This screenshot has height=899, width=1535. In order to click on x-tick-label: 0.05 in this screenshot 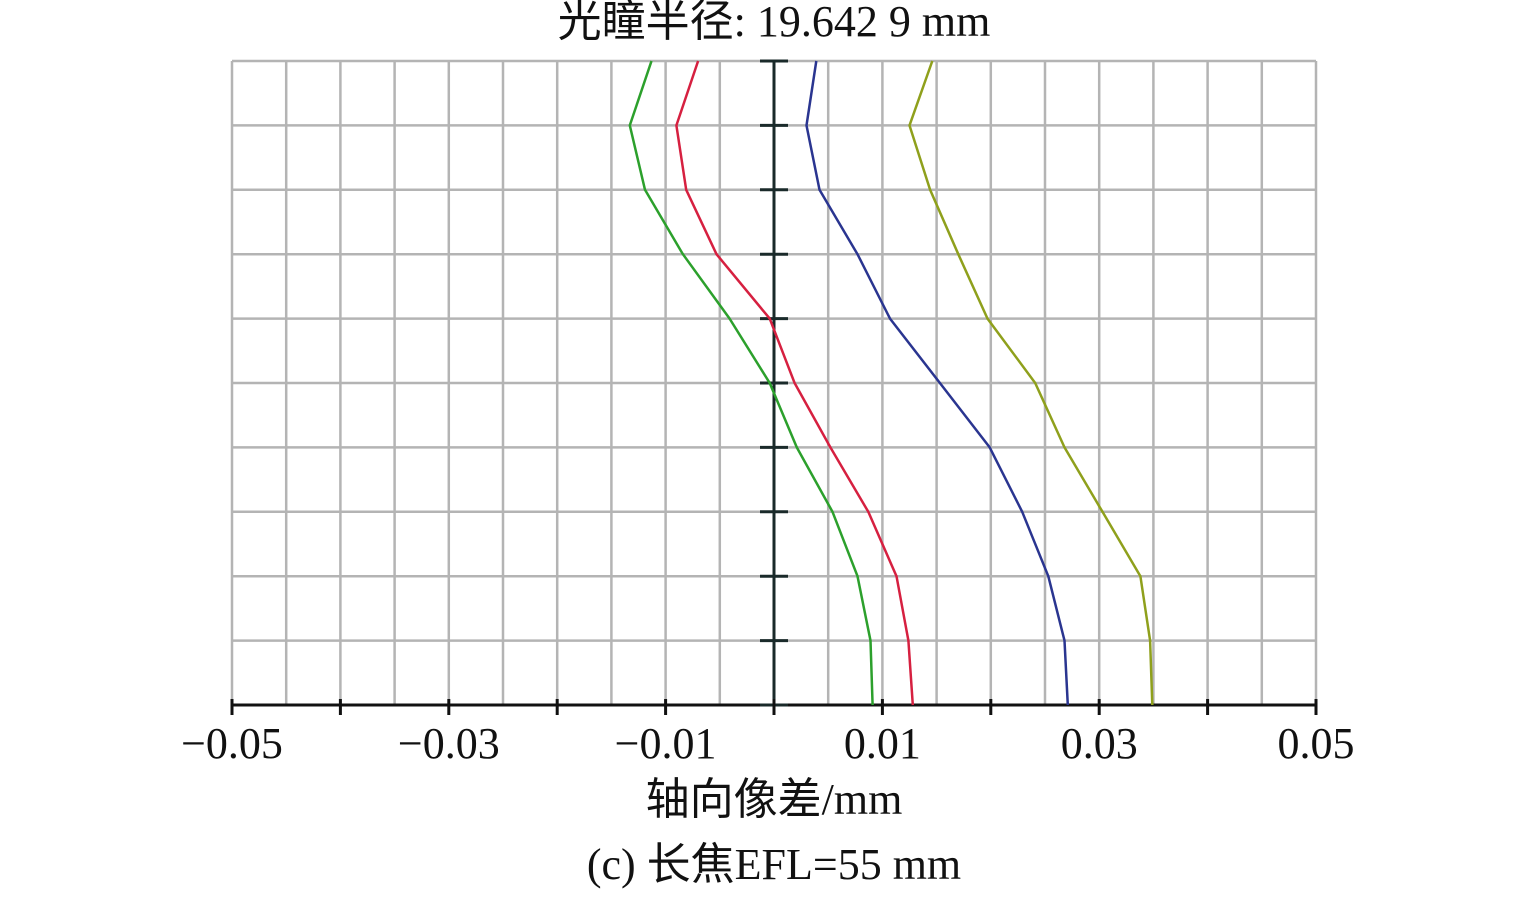, I will do `click(1316, 743)`.